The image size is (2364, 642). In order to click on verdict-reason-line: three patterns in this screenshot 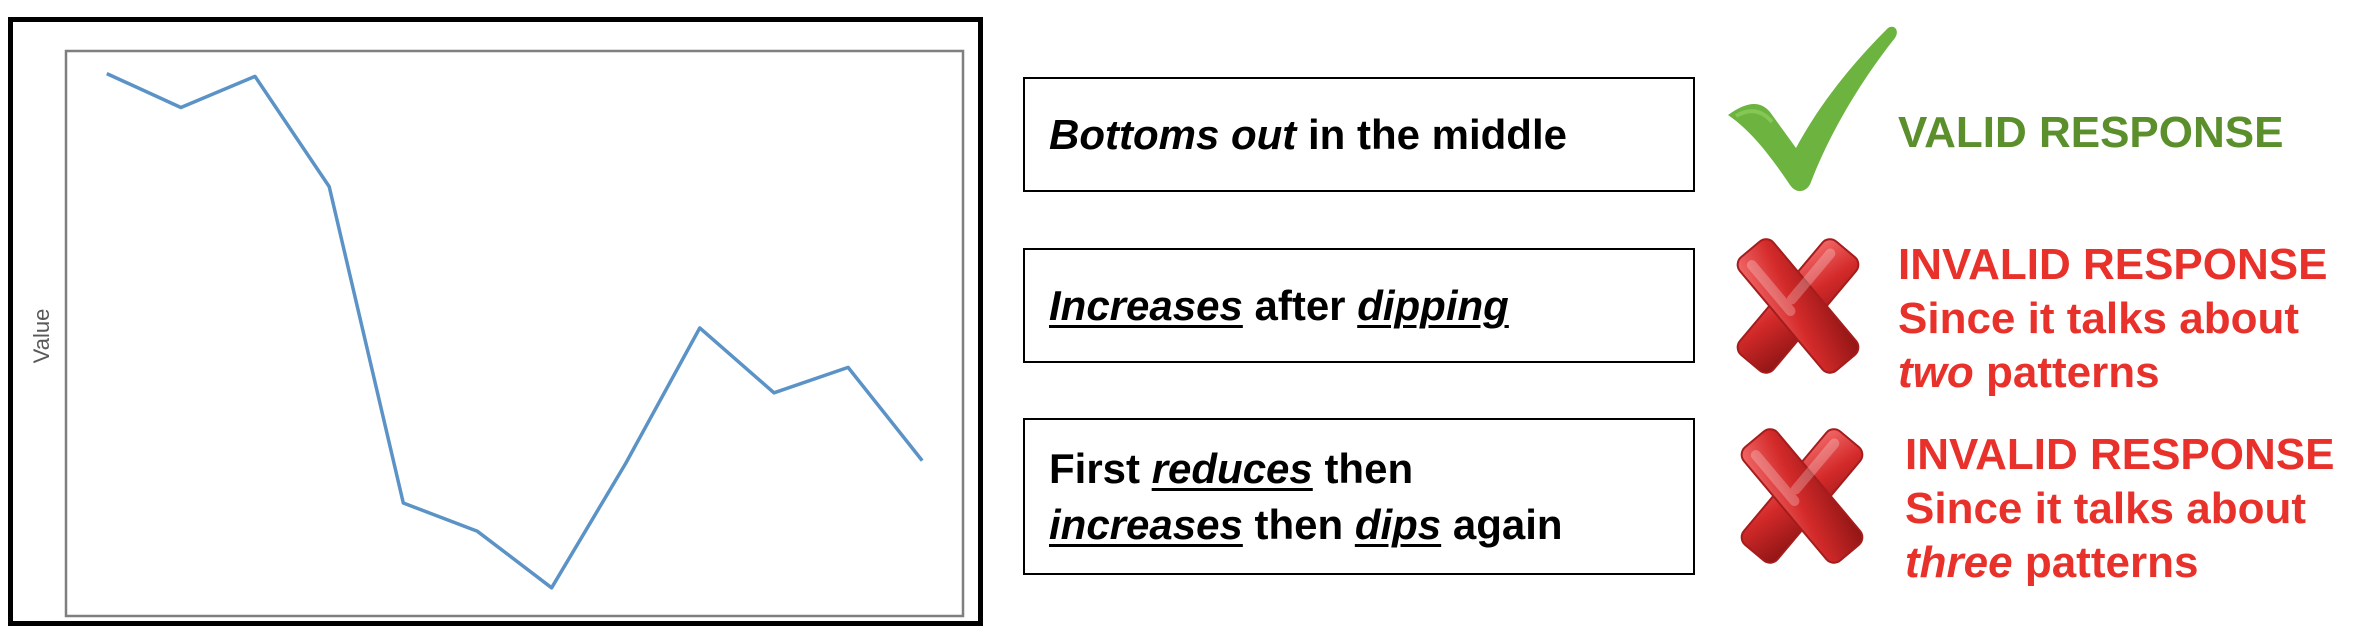, I will do `click(2119, 563)`.